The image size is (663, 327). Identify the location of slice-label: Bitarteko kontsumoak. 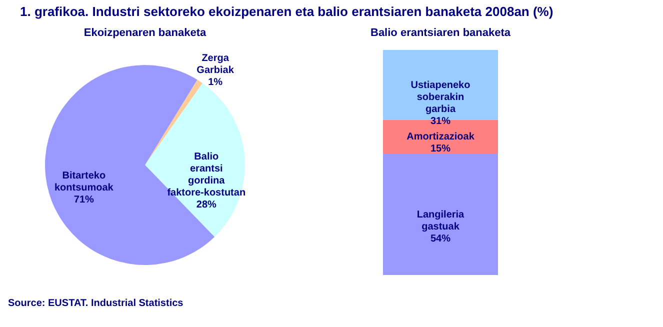
(84, 182).